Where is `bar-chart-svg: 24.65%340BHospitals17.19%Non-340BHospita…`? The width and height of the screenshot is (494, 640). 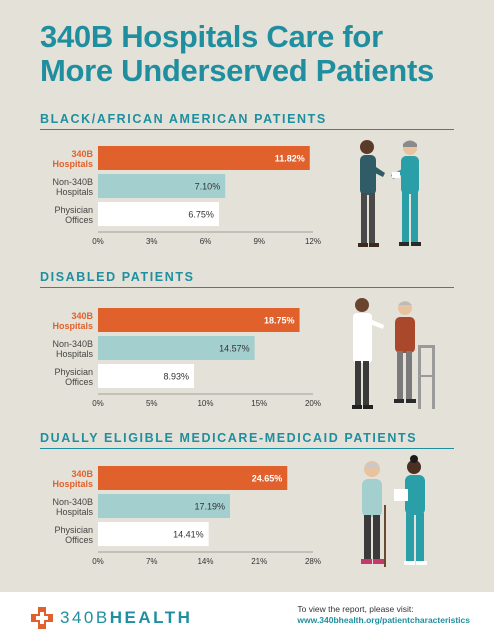
bar-chart-svg: 24.65%340BHospitals17.19%Non-340BHospita… is located at coordinates (186, 516).